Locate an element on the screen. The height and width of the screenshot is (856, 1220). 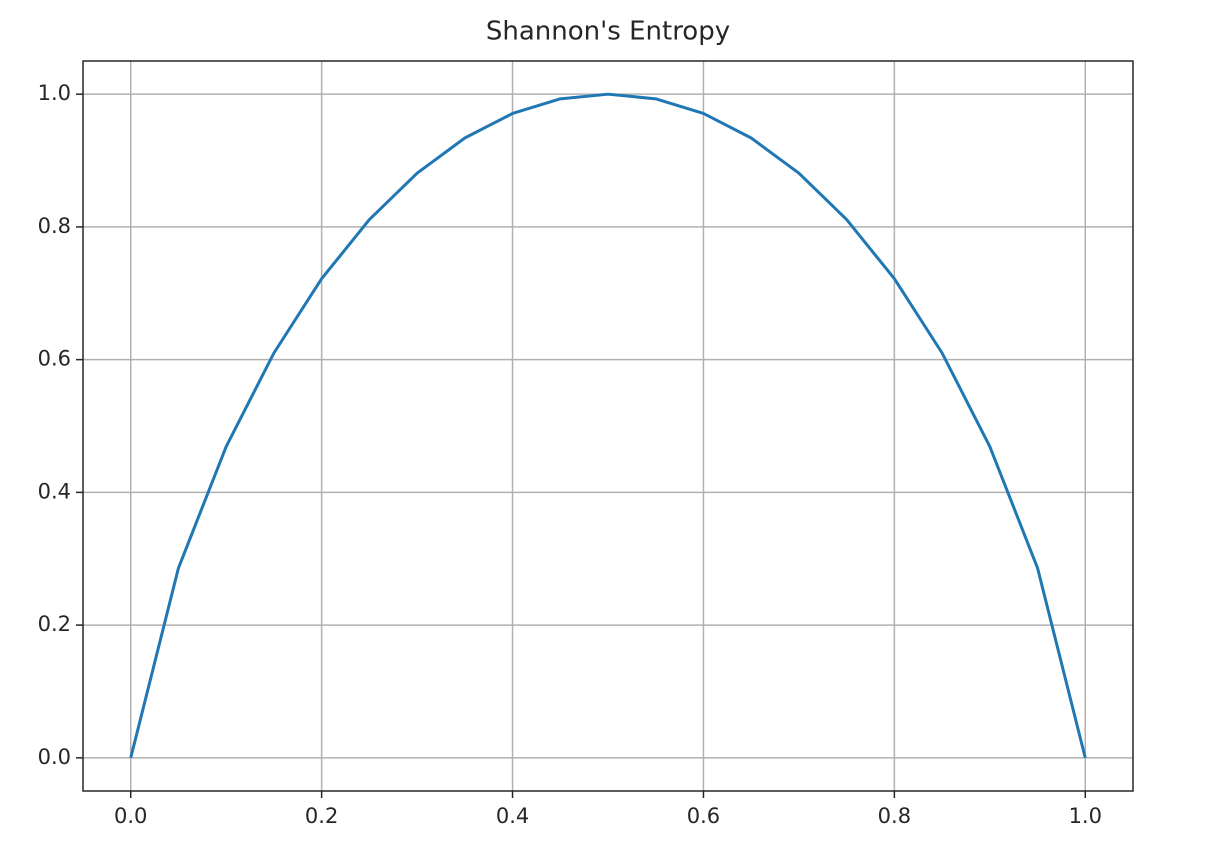
x-tick-label: 0.2 is located at coordinates (321, 816).